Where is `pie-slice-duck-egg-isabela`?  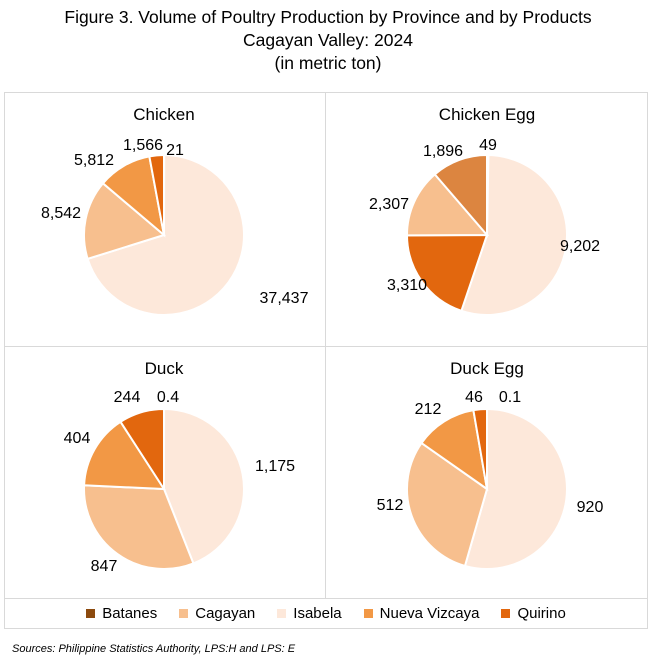 pie-slice-duck-egg-isabela is located at coordinates (515, 488).